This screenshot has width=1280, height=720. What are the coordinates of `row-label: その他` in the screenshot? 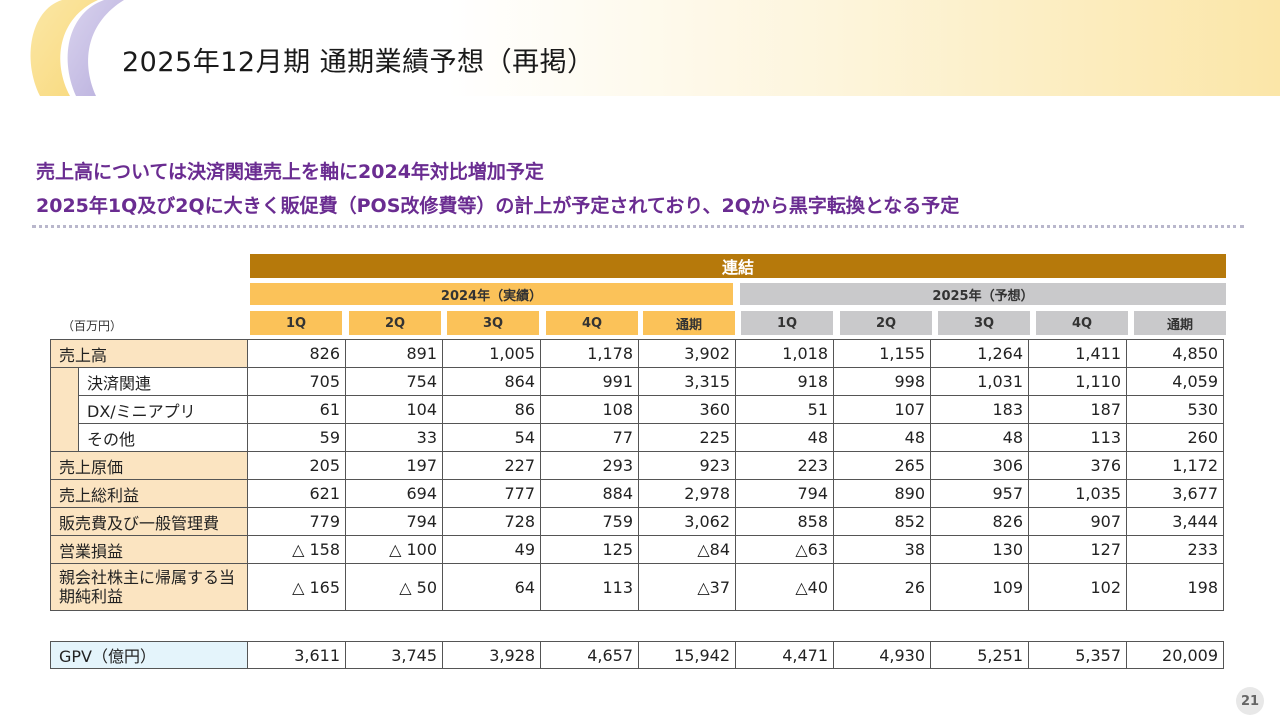 It's located at (163, 437).